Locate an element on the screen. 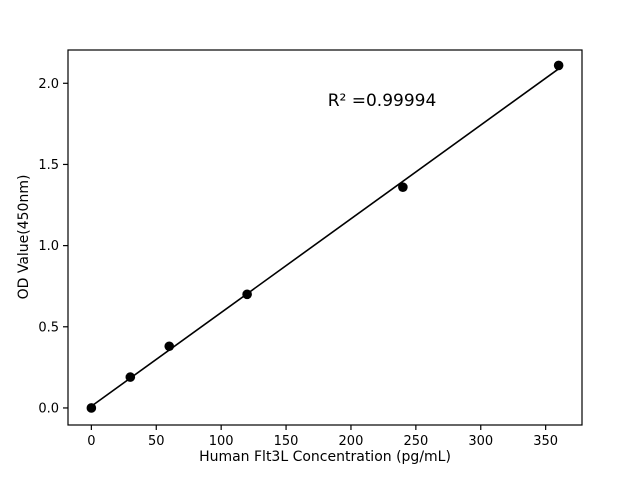 The height and width of the screenshot is (484, 640). x-axis-label: Human Flt3L Concentration (pg/mL) is located at coordinates (325, 457).